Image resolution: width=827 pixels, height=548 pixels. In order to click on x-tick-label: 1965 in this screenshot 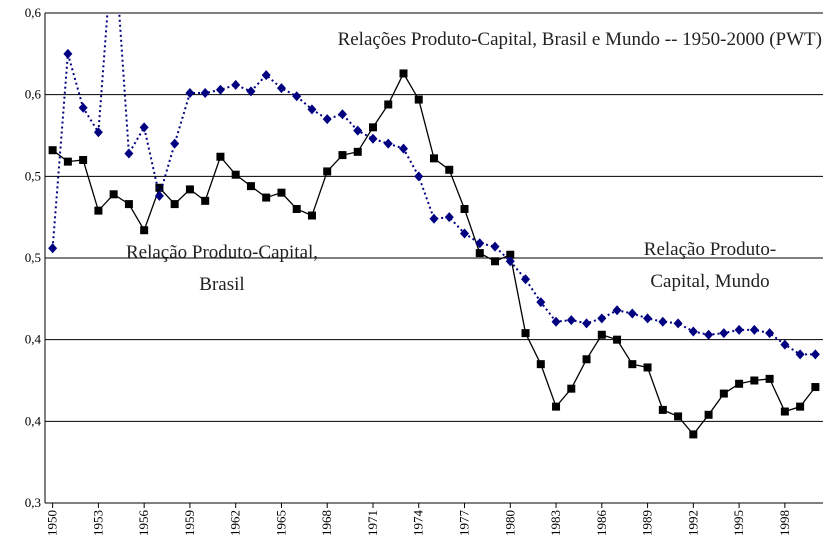, I will do `click(280, 523)`.